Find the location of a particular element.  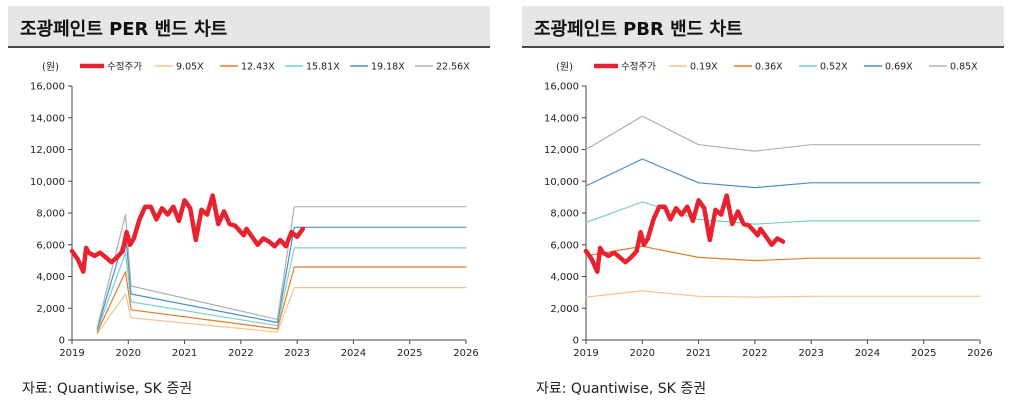

legend-label: 12.43X is located at coordinates (258, 67).